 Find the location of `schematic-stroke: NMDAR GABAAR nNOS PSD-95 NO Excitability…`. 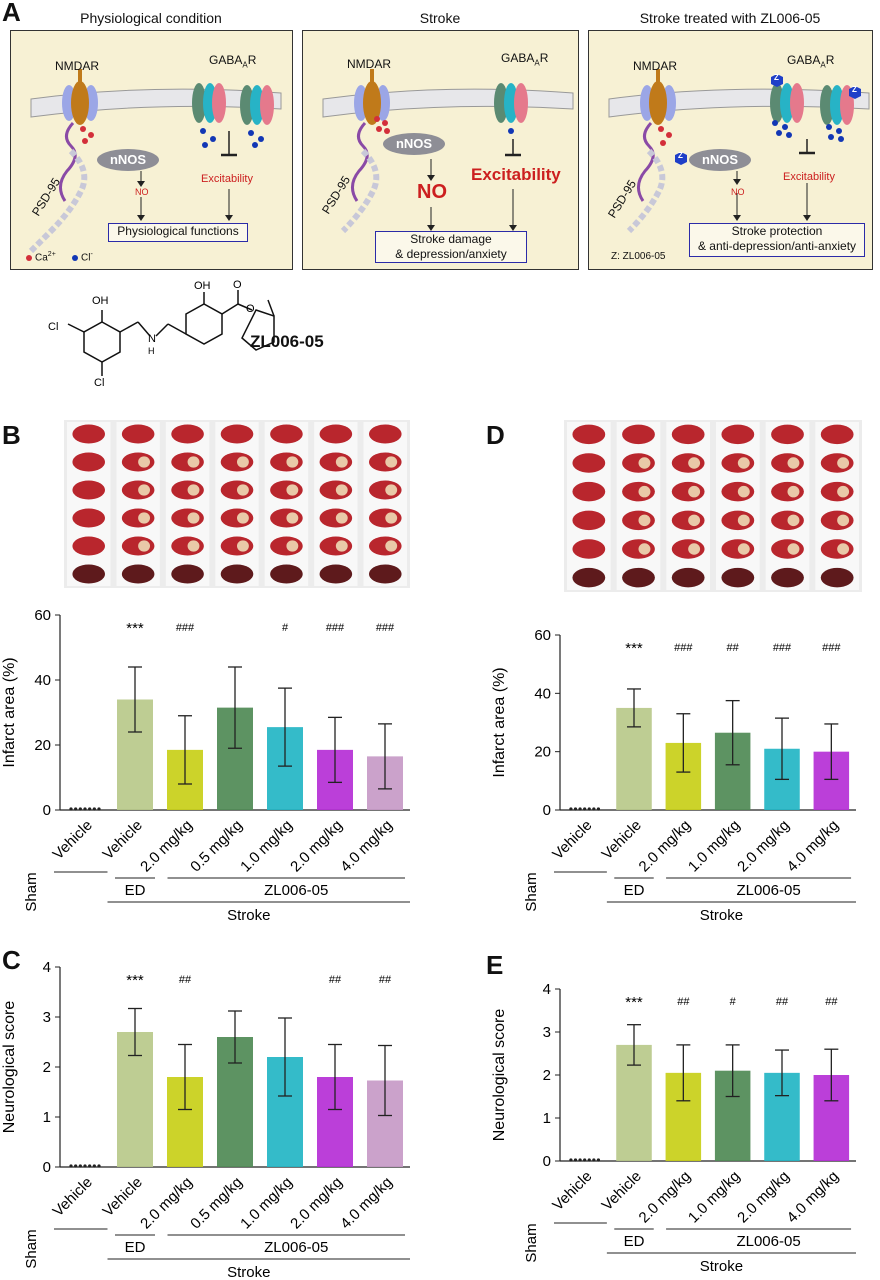

schematic-stroke: NMDAR GABAAR nNOS PSD-95 NO Excitability… is located at coordinates (440, 150).